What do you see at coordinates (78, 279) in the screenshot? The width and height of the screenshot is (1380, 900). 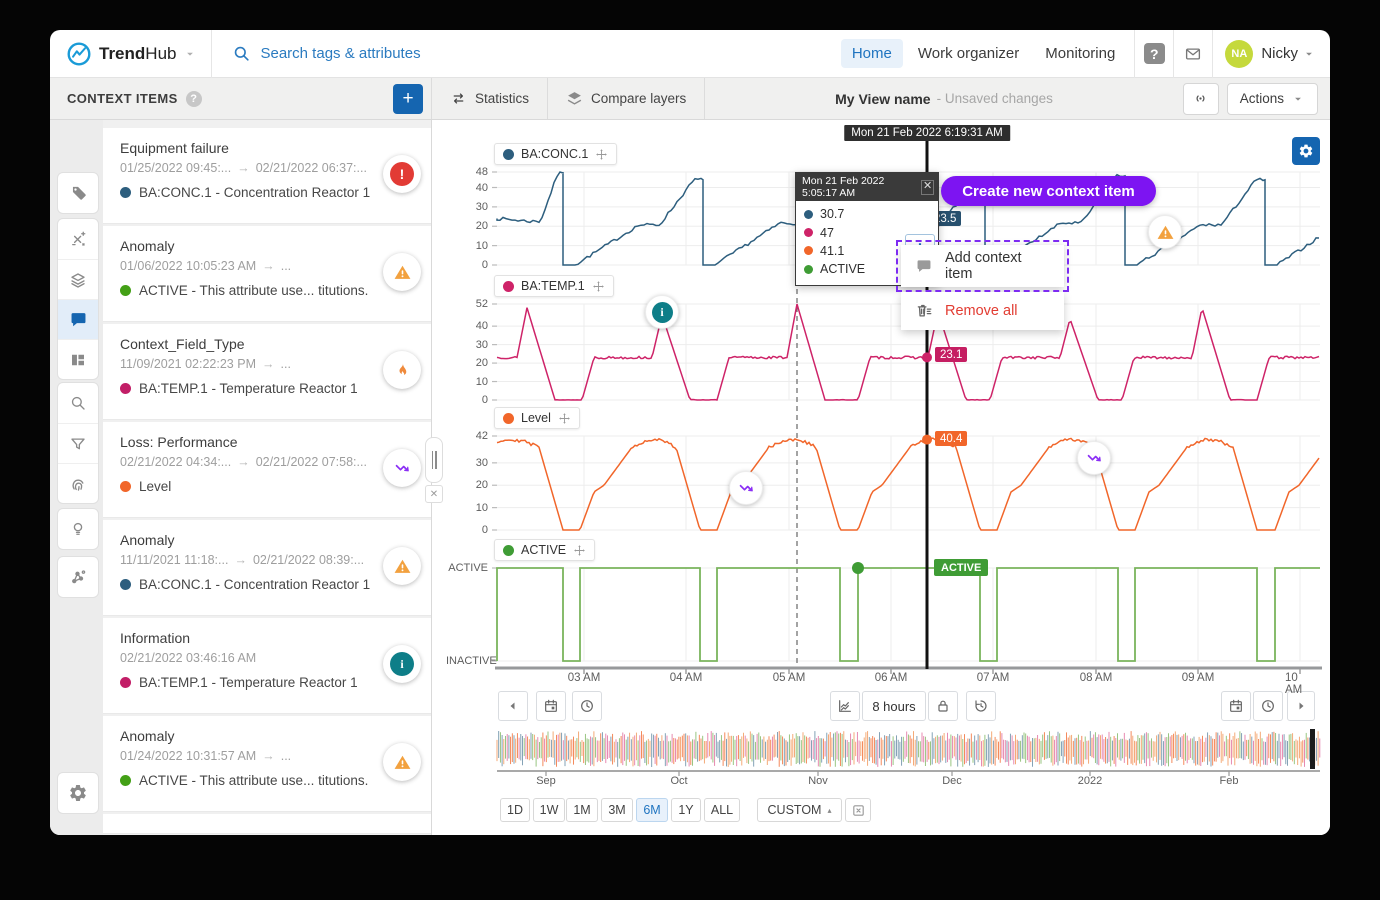 I see `sidebar-item-layers` at bounding box center [78, 279].